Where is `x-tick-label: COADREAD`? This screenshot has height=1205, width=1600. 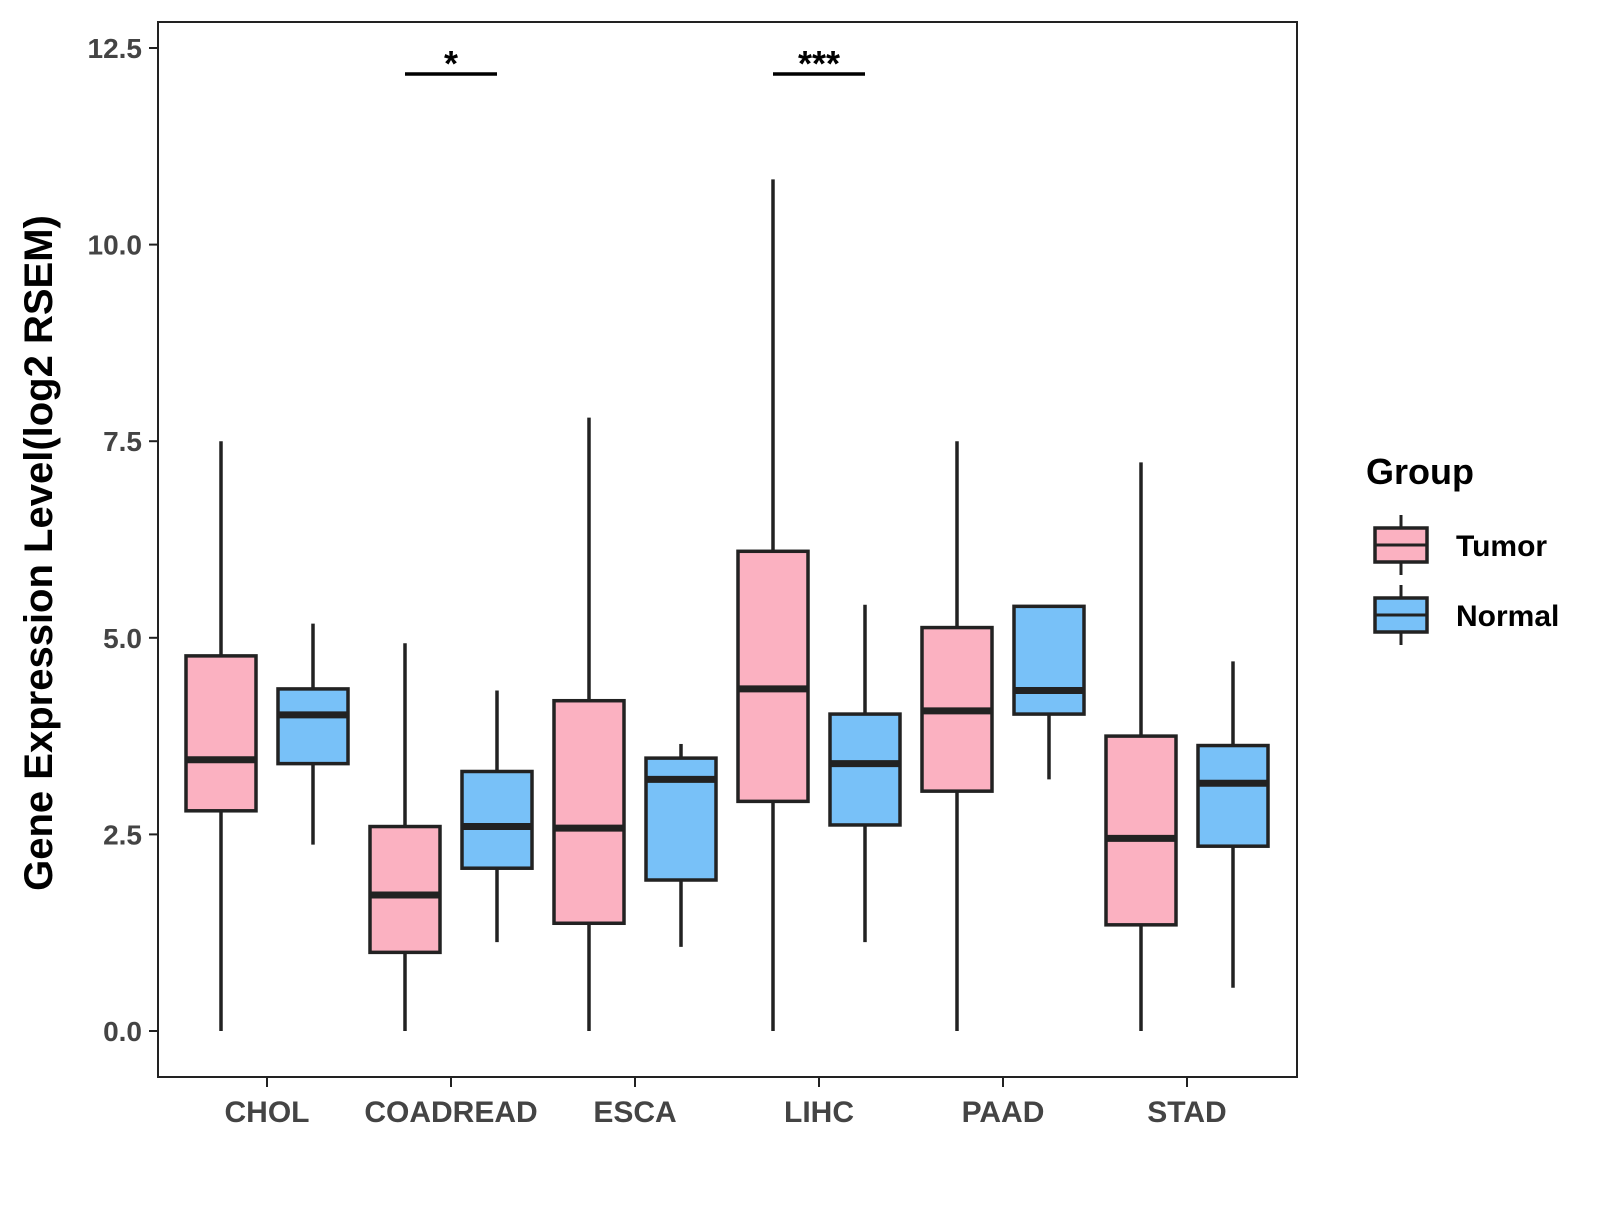 x-tick-label: COADREAD is located at coordinates (450, 1112).